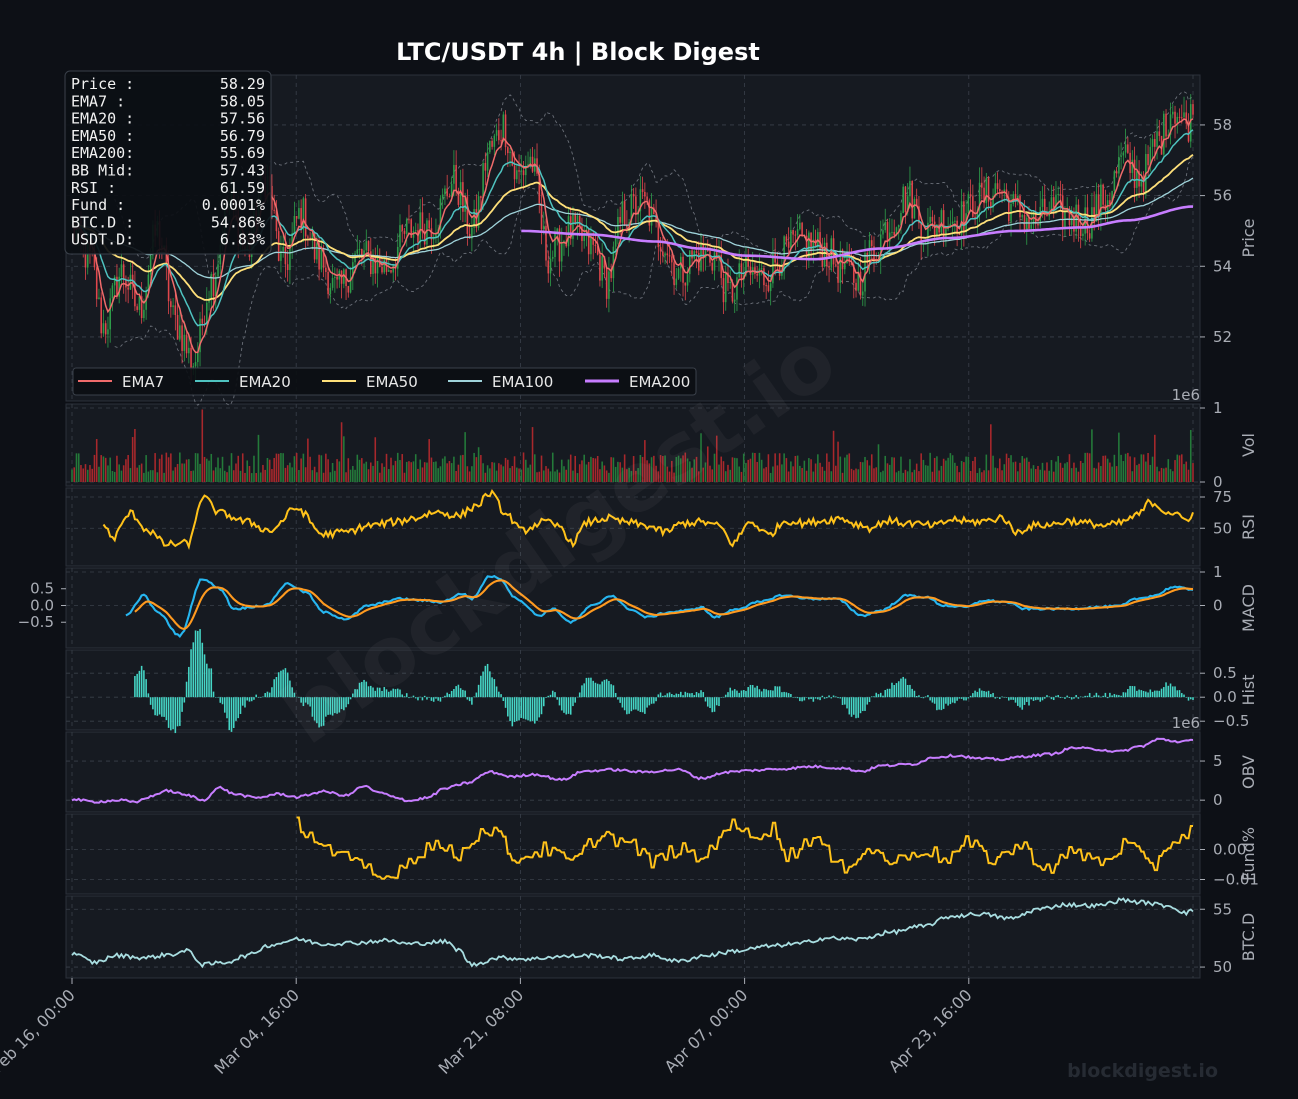  I want to click on y-tick-label: 0.0, so click(1225, 697).